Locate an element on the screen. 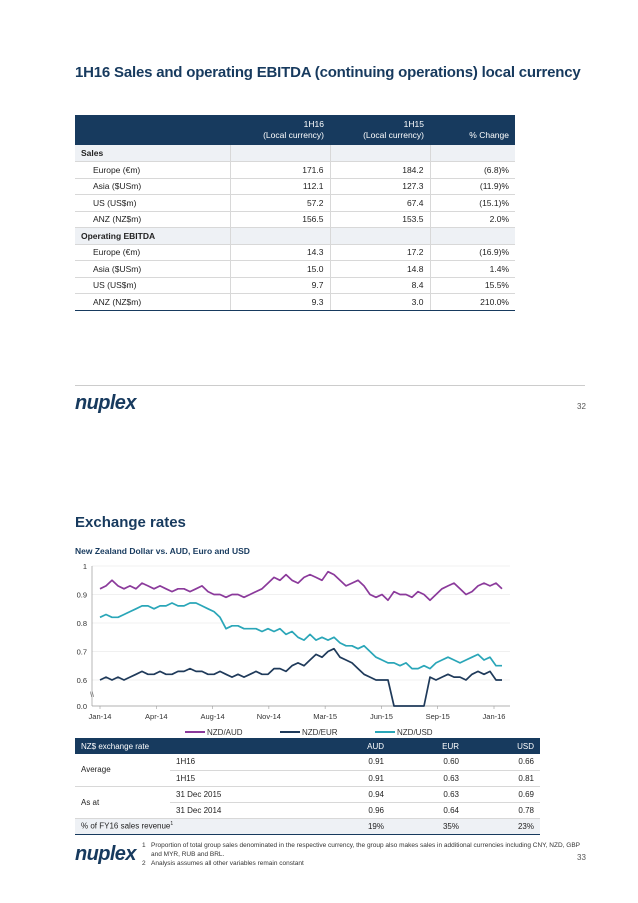 This screenshot has width=638, height=903. table-row: US (US$m) 9.7 8.4 15.5% is located at coordinates (295, 285).